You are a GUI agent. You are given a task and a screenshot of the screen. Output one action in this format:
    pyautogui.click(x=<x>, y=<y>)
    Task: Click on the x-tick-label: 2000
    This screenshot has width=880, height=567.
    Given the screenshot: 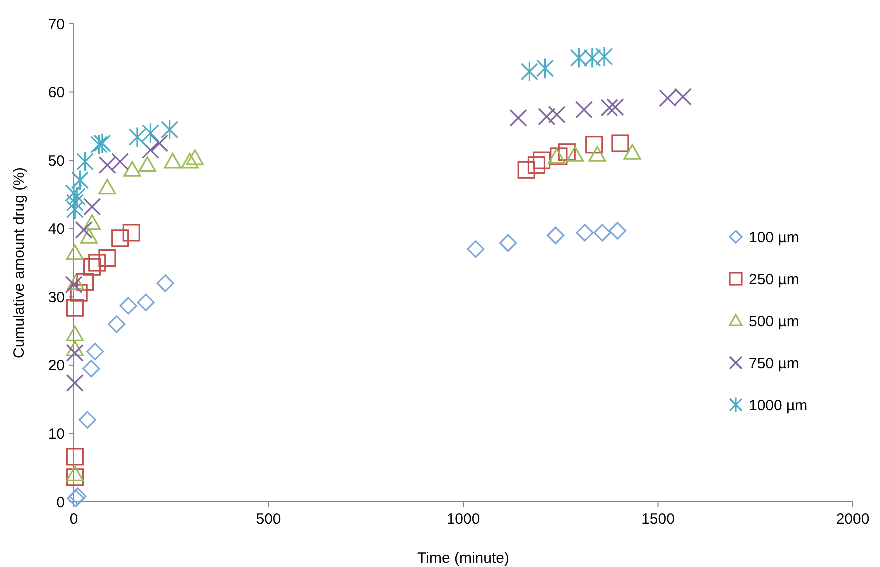 What is the action you would take?
    pyautogui.click(x=853, y=519)
    